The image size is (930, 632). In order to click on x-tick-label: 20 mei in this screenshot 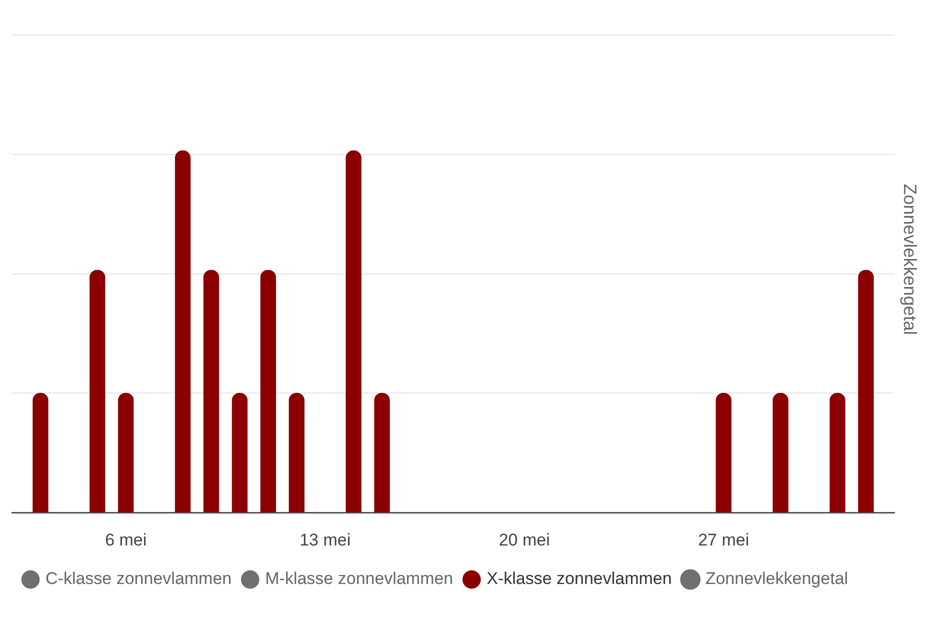, I will do `click(524, 540)`.